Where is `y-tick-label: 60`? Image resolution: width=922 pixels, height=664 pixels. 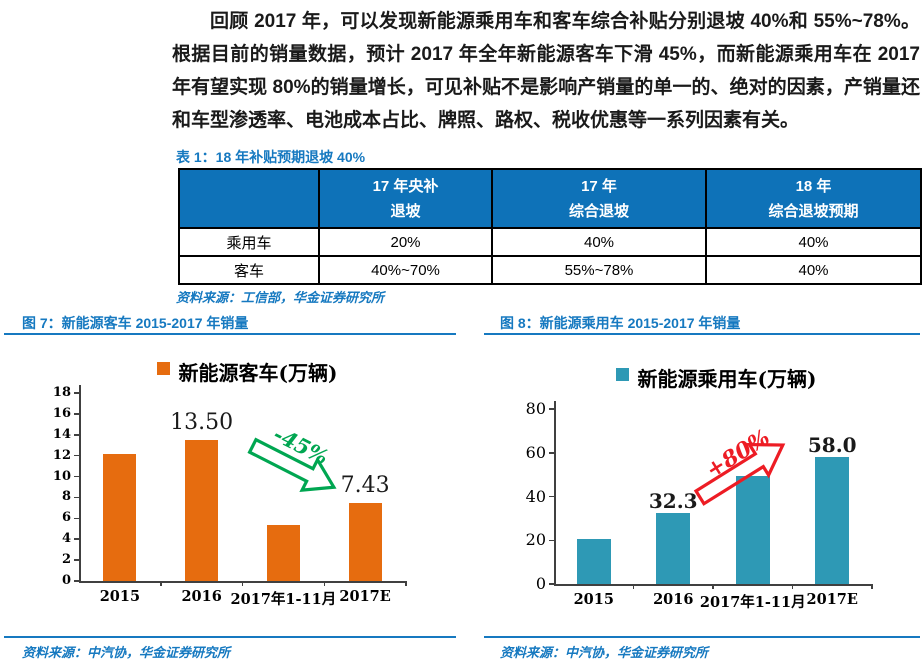
y-tick-label: 60 is located at coordinates (535, 452).